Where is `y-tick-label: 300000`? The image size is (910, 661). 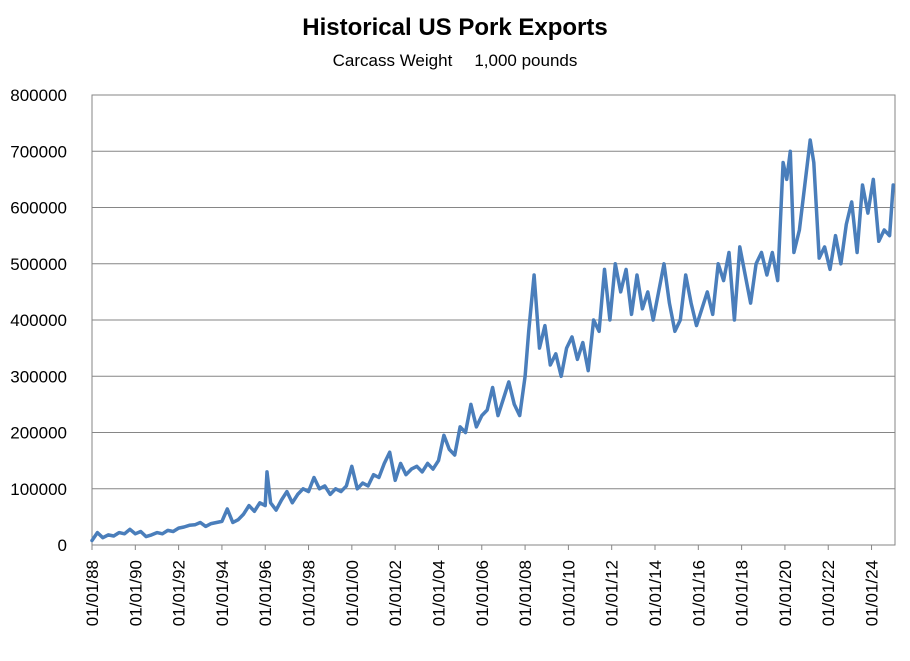
y-tick-label: 300000 is located at coordinates (38, 376).